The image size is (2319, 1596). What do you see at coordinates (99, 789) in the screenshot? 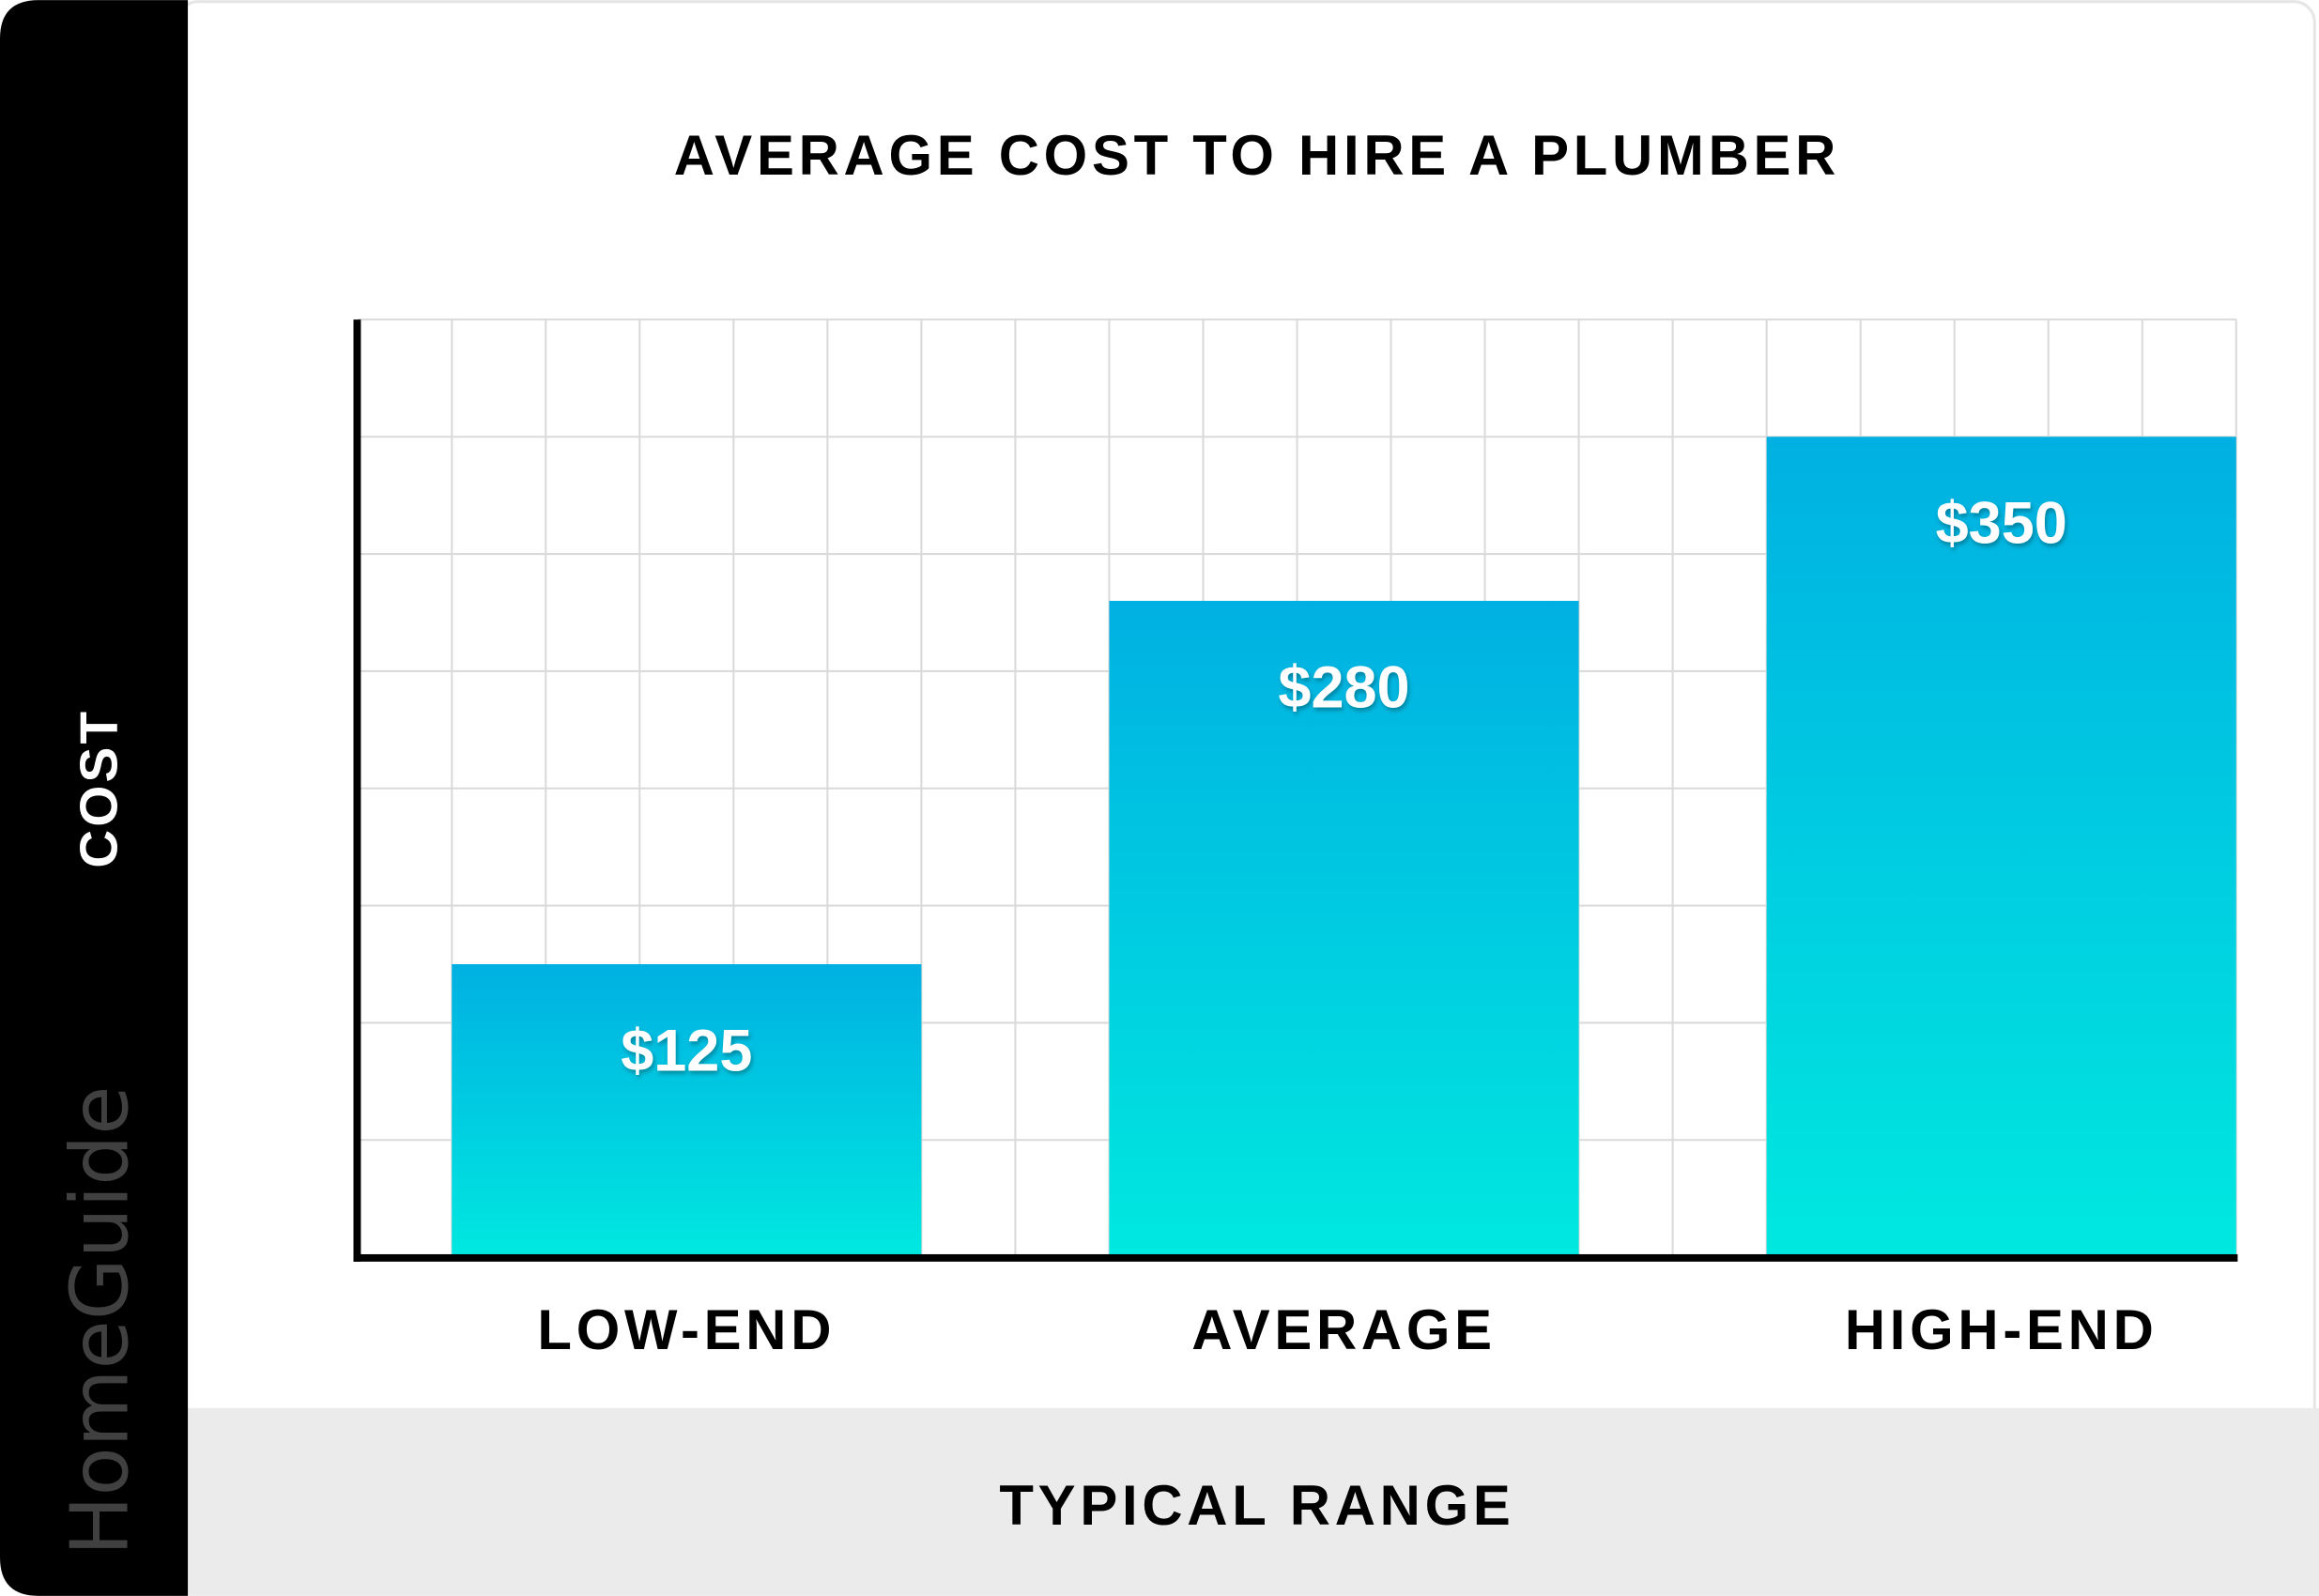
I see `y-axis-label: COST` at bounding box center [99, 789].